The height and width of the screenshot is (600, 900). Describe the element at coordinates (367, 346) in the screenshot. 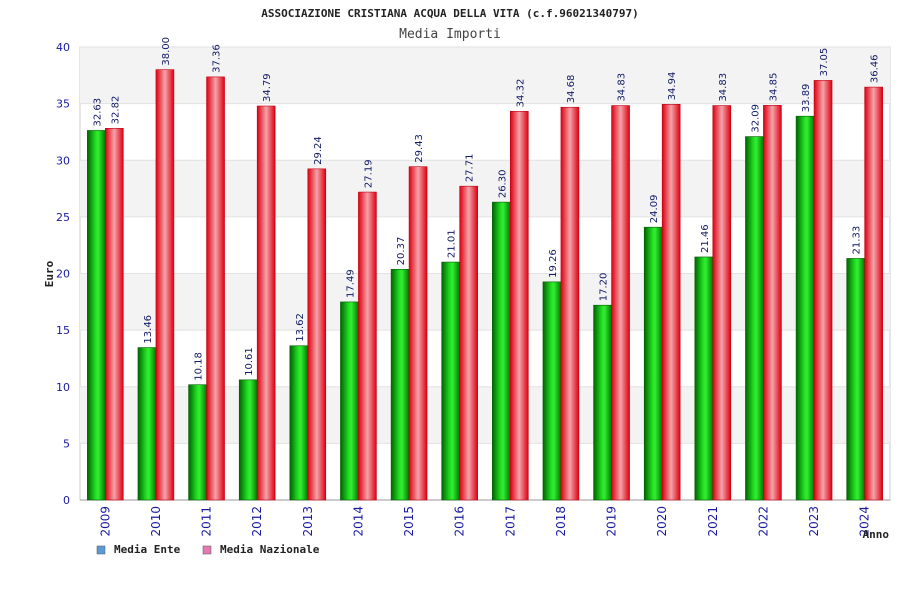

I see `bar-media-nazionale-2014` at that location.